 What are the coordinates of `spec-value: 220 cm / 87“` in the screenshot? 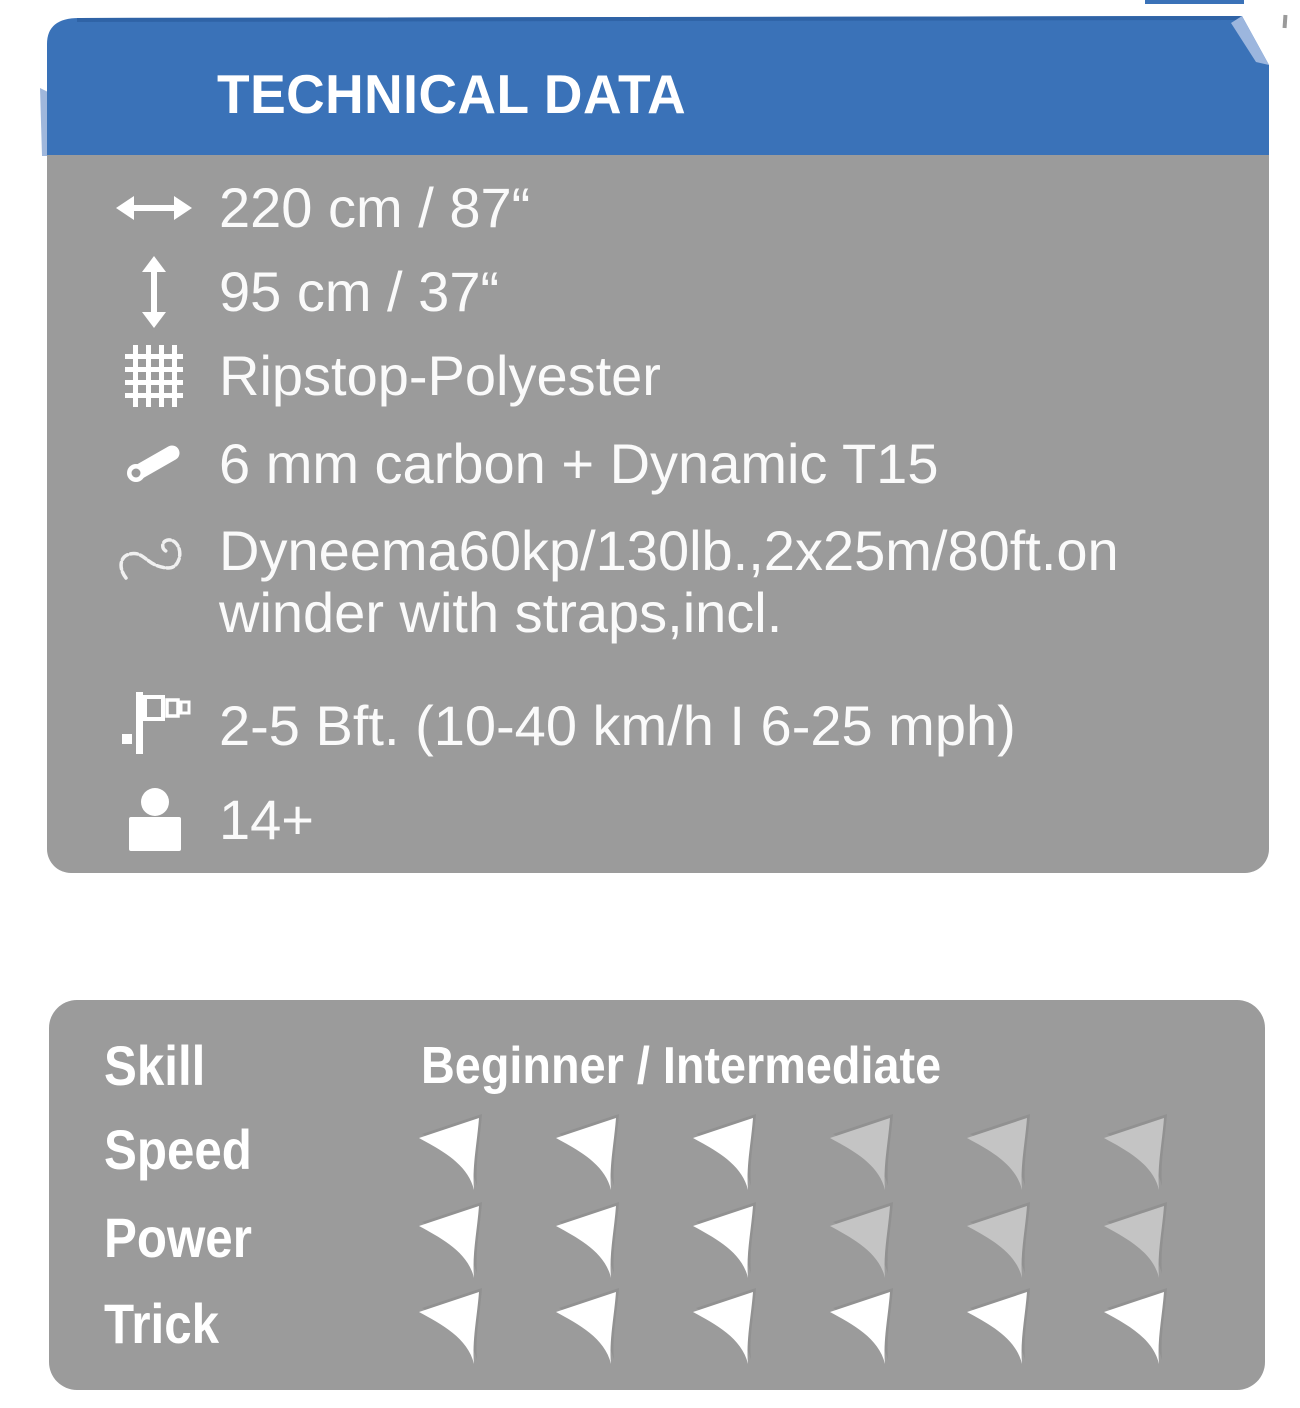 It's located at (375, 207).